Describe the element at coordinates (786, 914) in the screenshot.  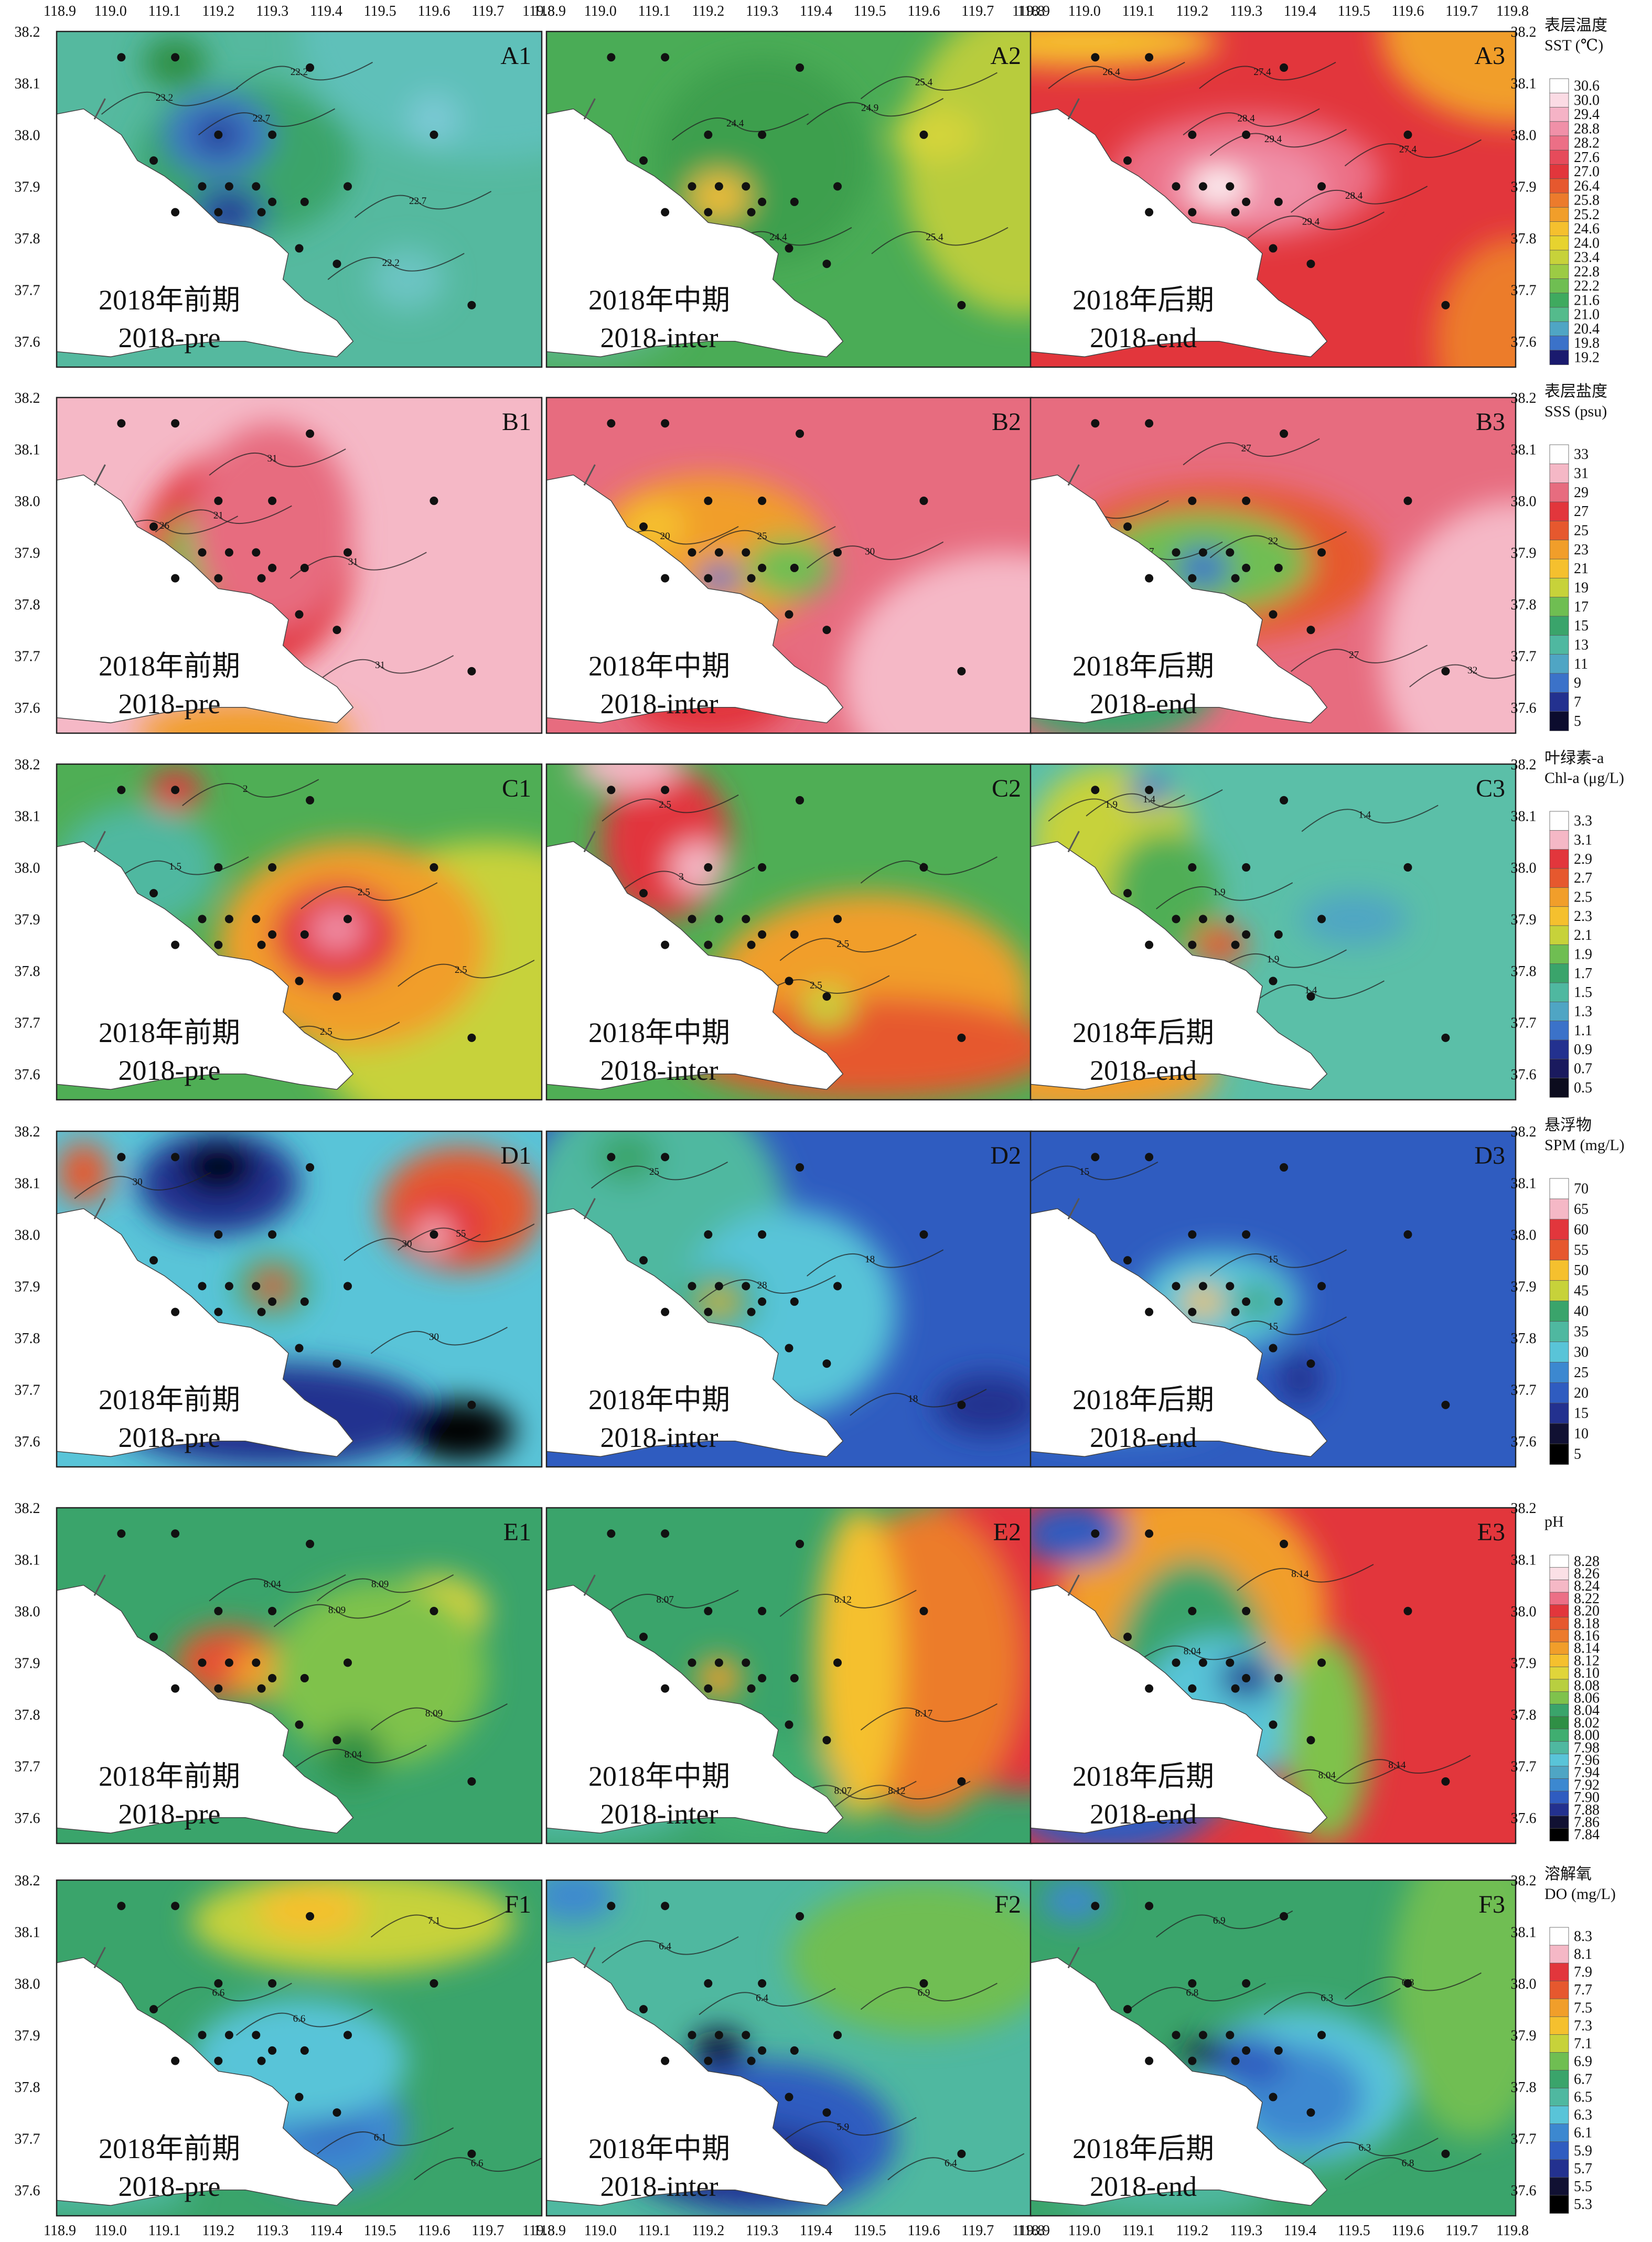
I see `stations` at that location.